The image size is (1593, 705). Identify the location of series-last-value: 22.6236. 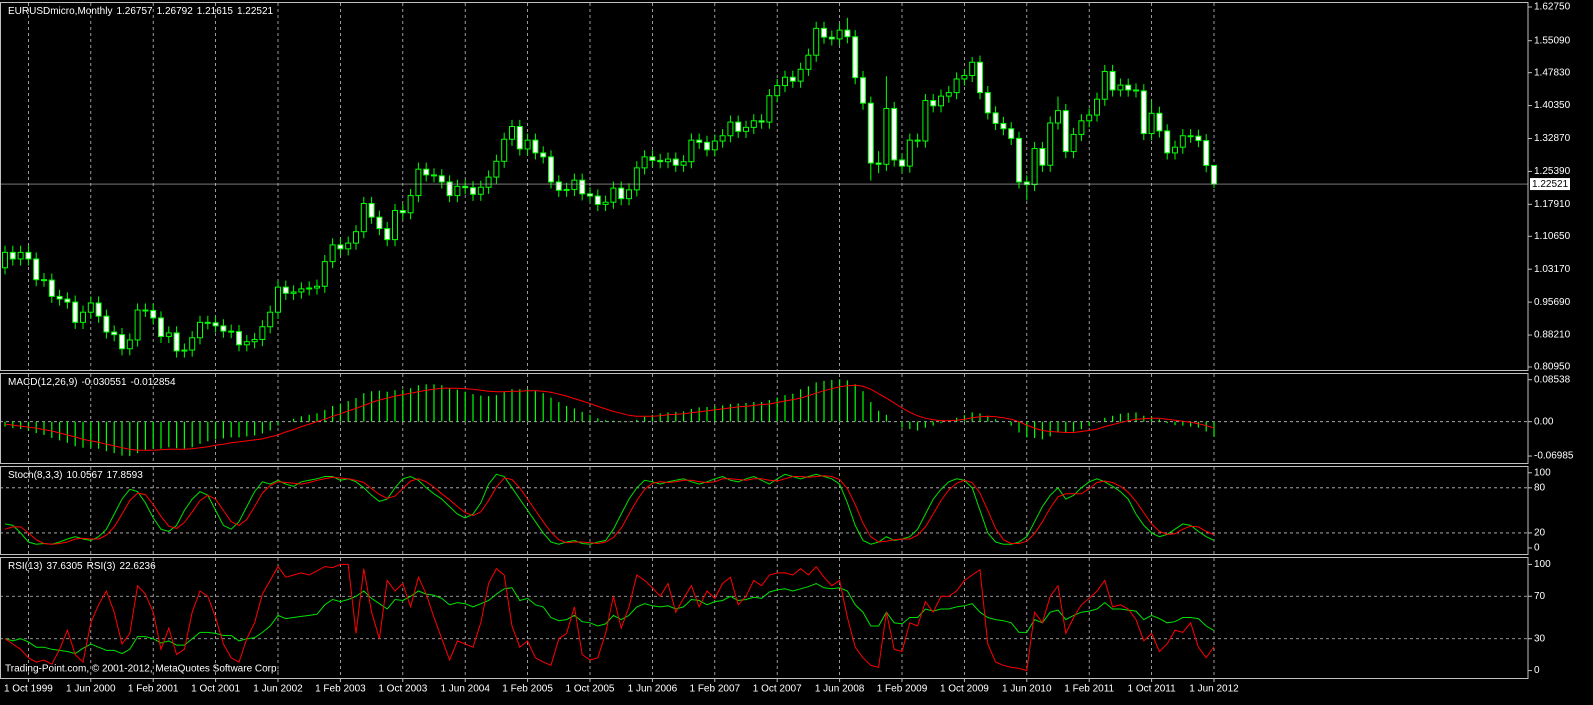
(138, 566).